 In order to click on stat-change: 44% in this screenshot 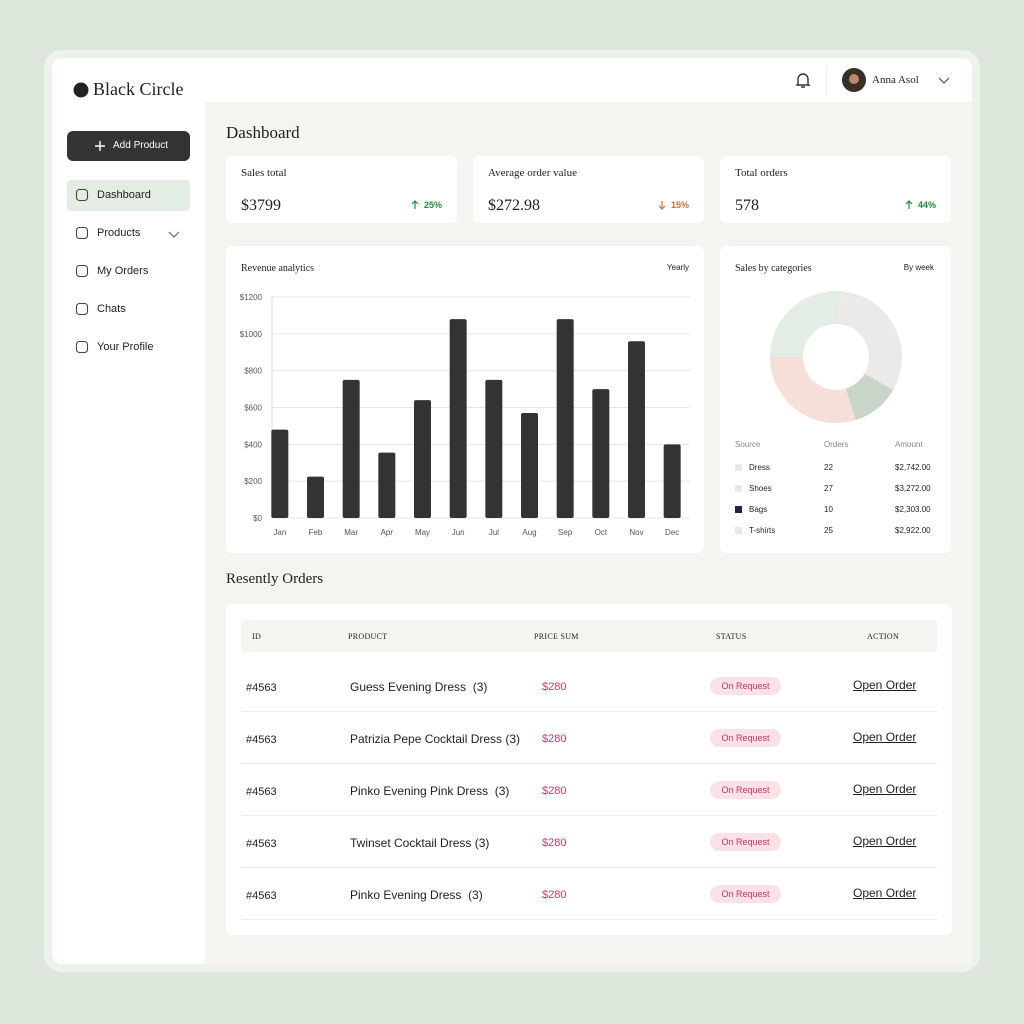, I will do `click(926, 205)`.